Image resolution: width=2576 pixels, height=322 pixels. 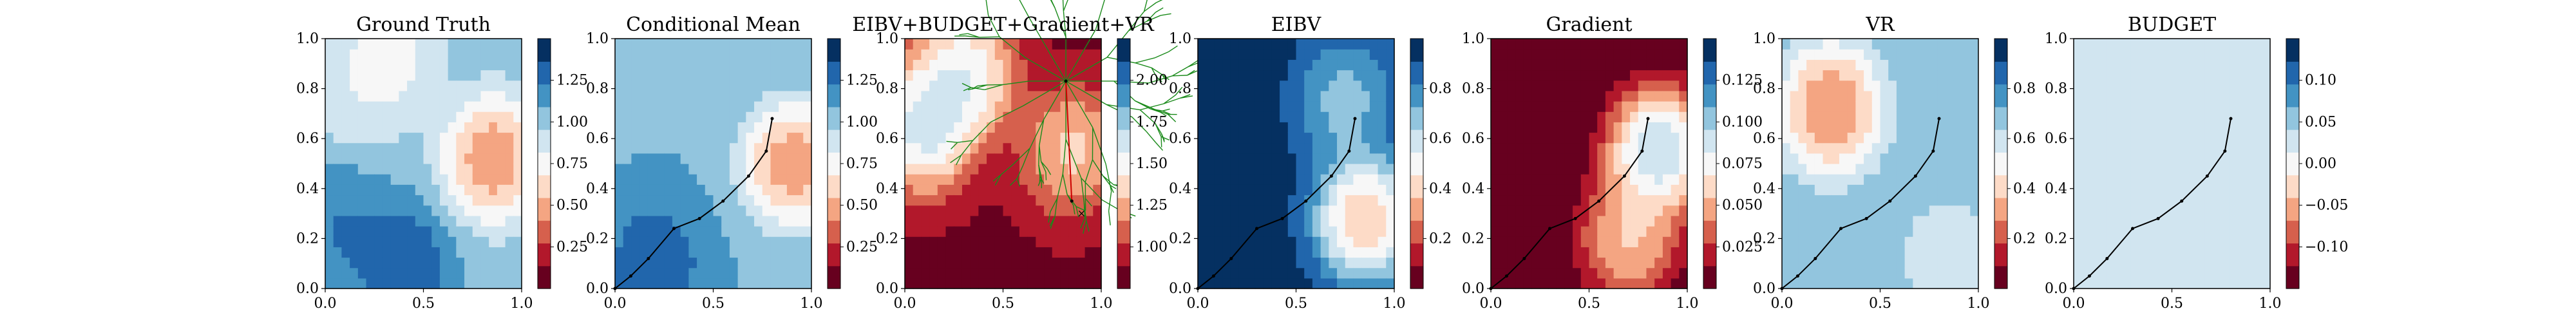 I want to click on y-tick-label: 0.8, so click(x=1180, y=89).